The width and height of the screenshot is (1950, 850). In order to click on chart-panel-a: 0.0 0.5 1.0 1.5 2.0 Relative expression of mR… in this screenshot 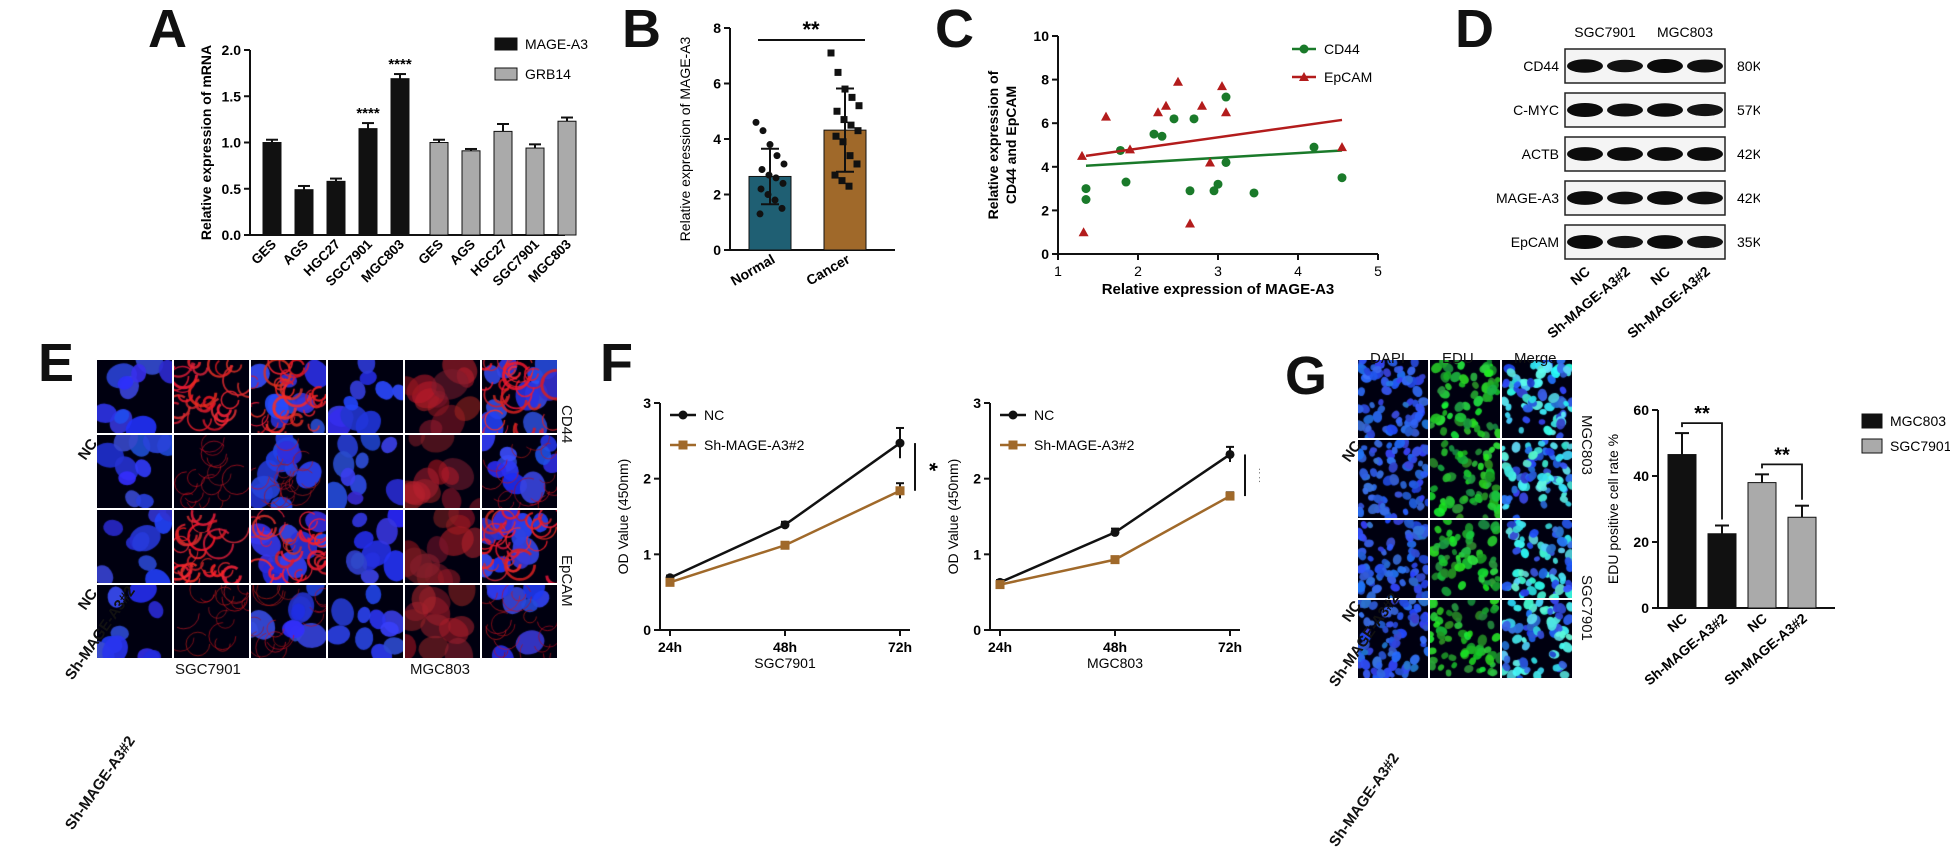, I will do `click(393, 162)`.